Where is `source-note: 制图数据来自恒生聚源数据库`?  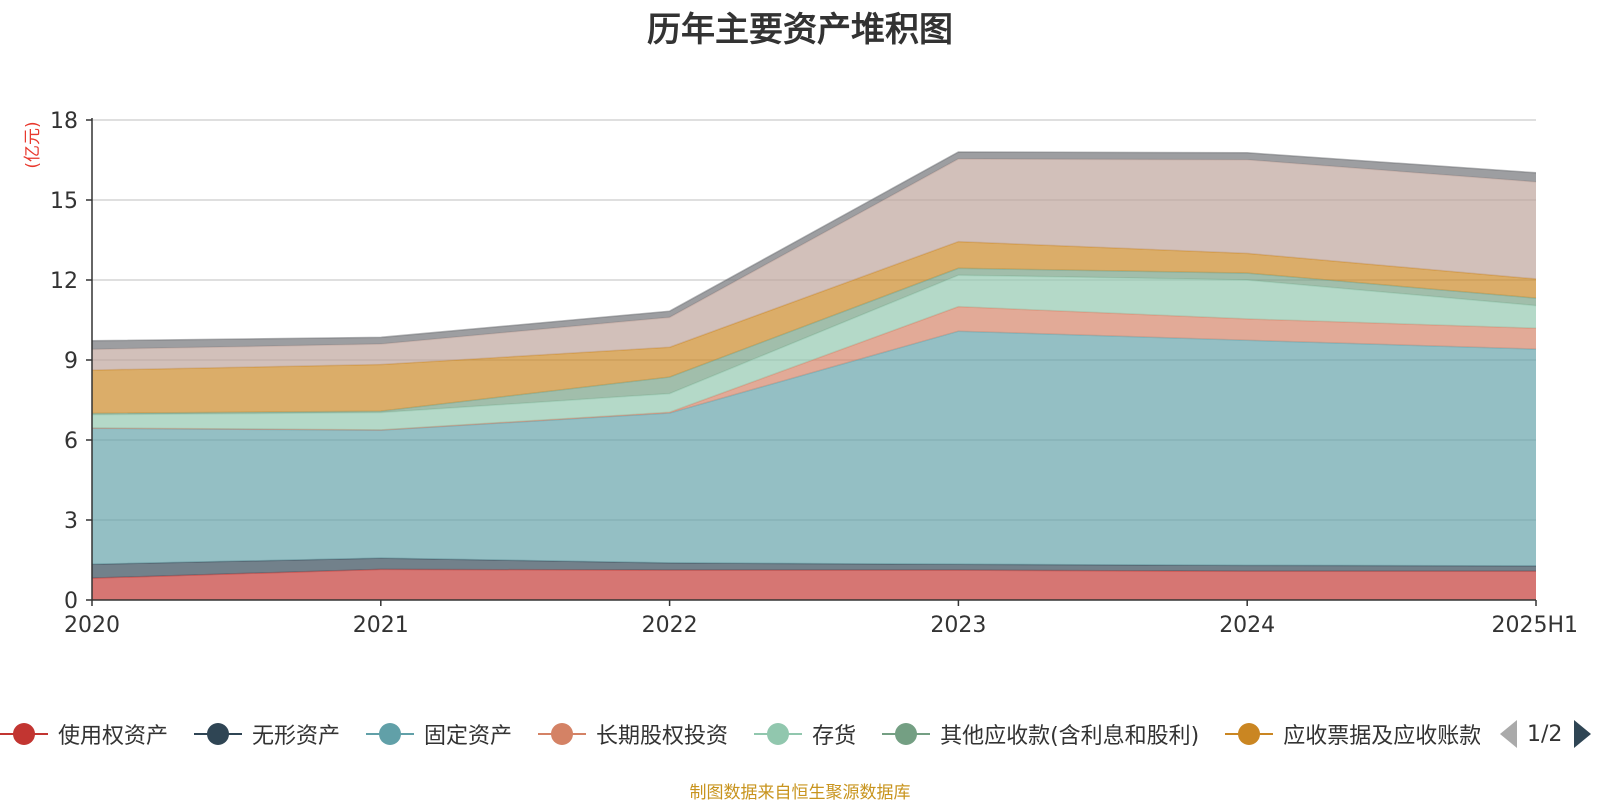
source-note: 制图数据来自恒生聚源数据库 is located at coordinates (800, 793).